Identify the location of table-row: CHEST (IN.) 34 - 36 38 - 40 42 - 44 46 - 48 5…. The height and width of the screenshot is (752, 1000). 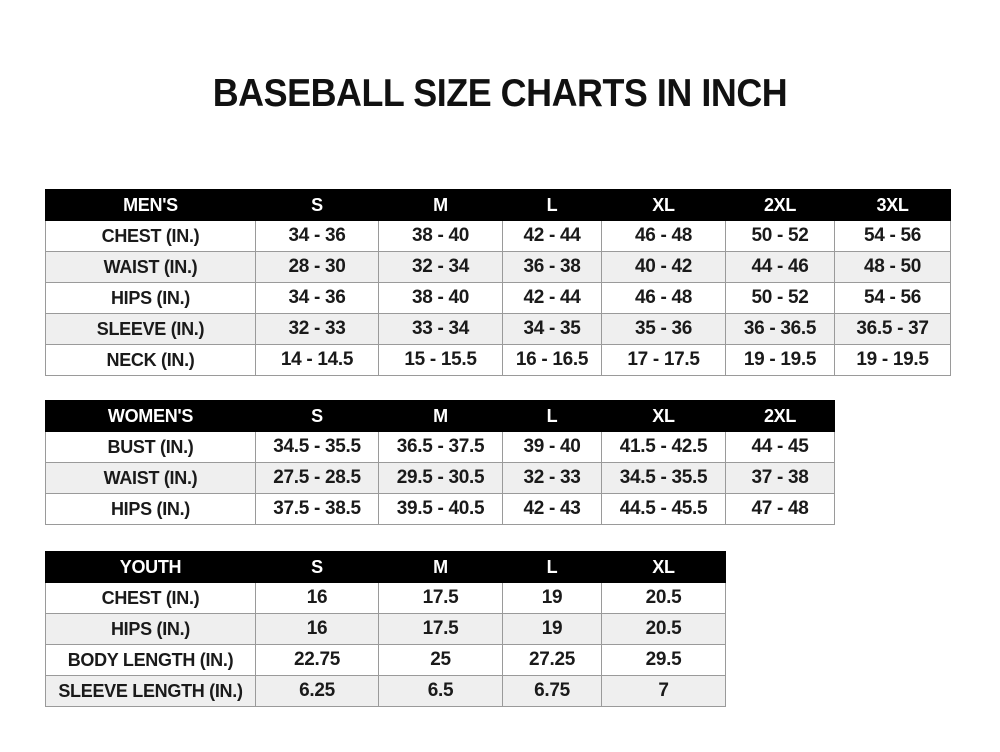
(498, 236).